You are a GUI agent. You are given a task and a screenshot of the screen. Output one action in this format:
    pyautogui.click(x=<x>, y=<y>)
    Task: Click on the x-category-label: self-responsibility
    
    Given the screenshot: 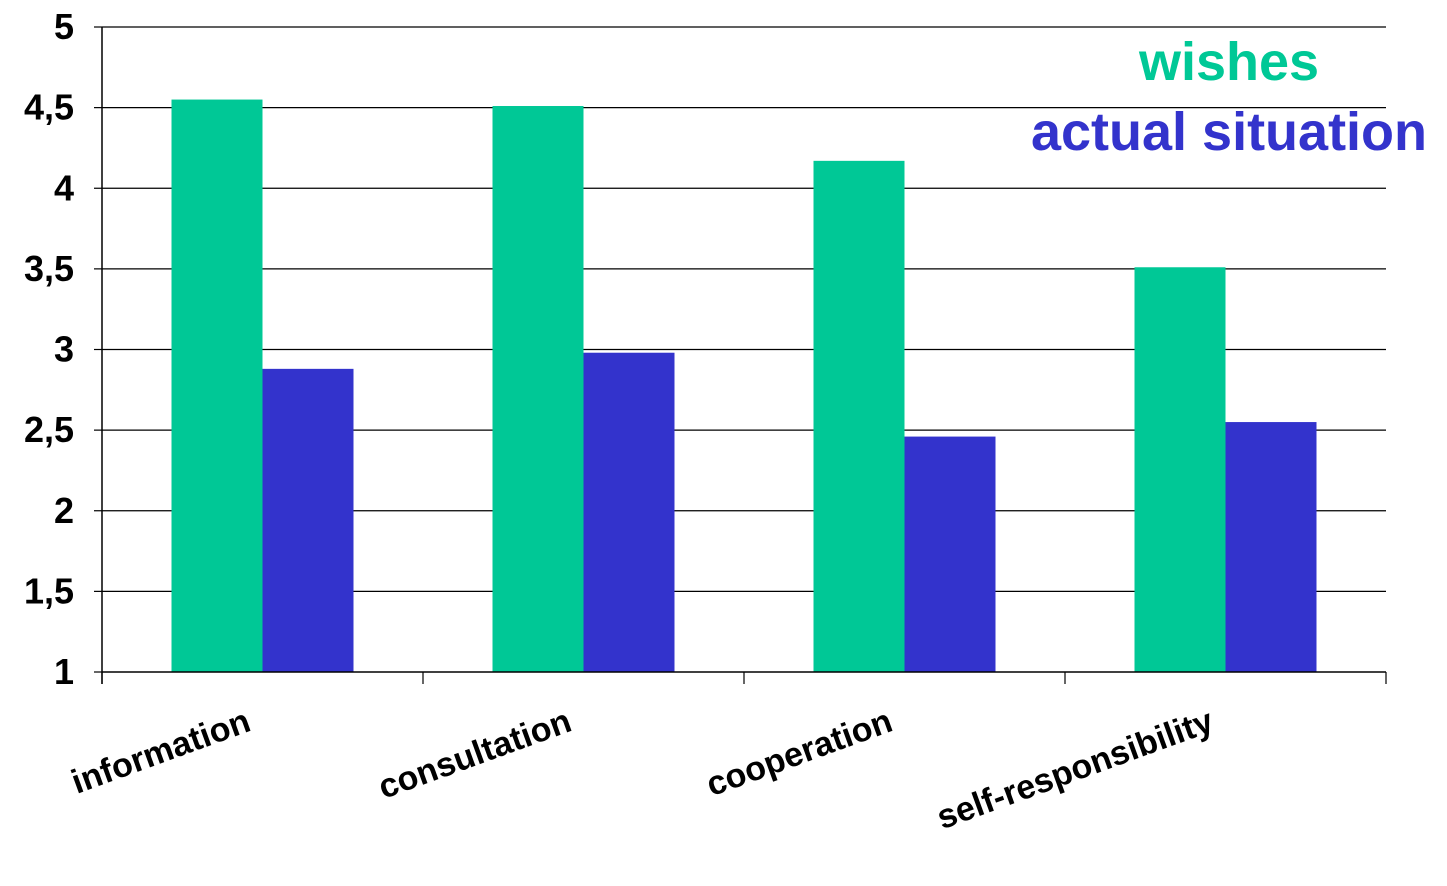 What is the action you would take?
    pyautogui.click(x=1075, y=769)
    